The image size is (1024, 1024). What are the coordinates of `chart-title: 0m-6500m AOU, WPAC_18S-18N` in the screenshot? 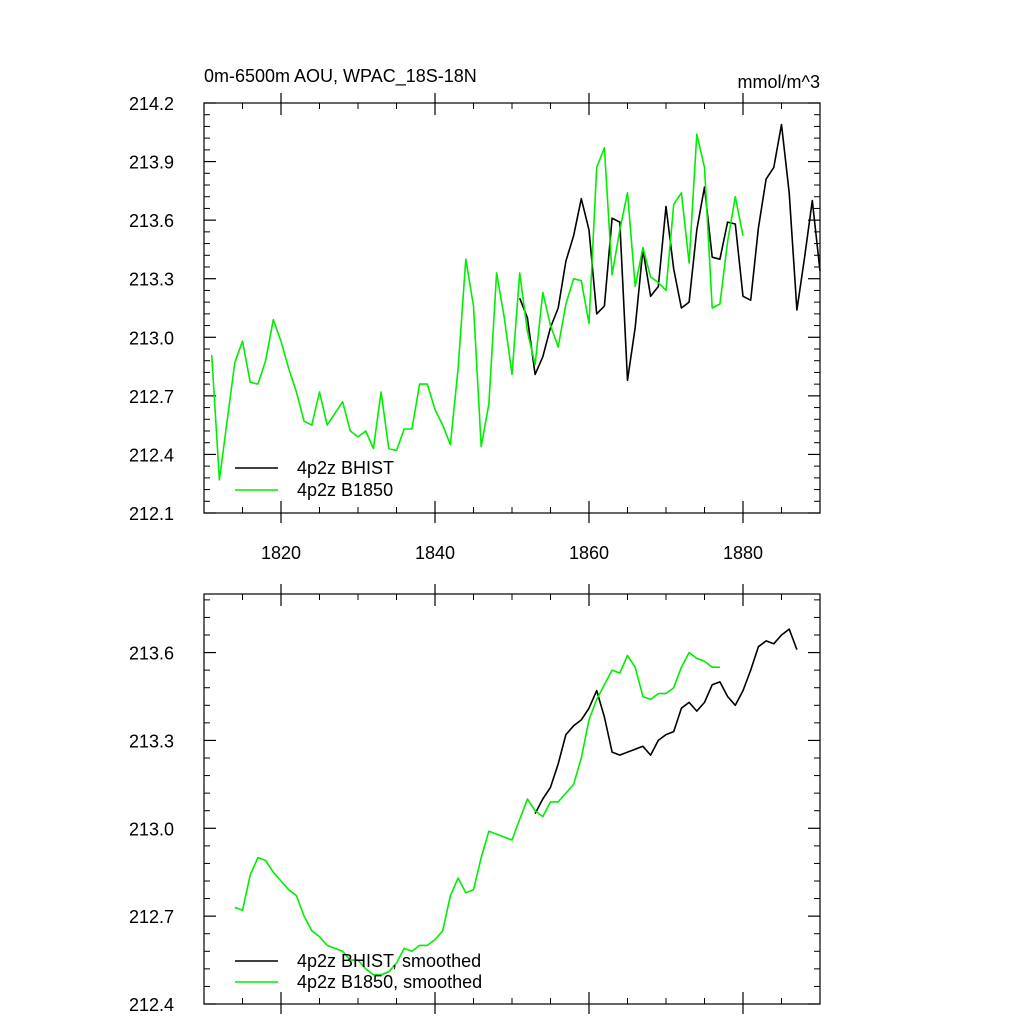 It's located at (340, 76).